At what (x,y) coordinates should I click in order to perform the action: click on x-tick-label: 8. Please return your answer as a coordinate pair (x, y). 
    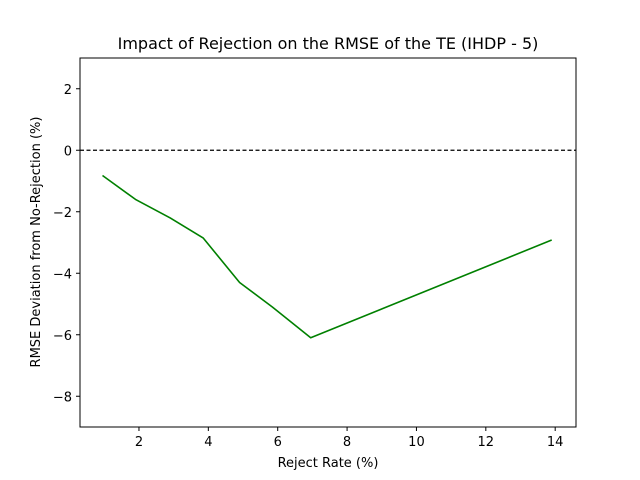
    Looking at the image, I should click on (347, 442).